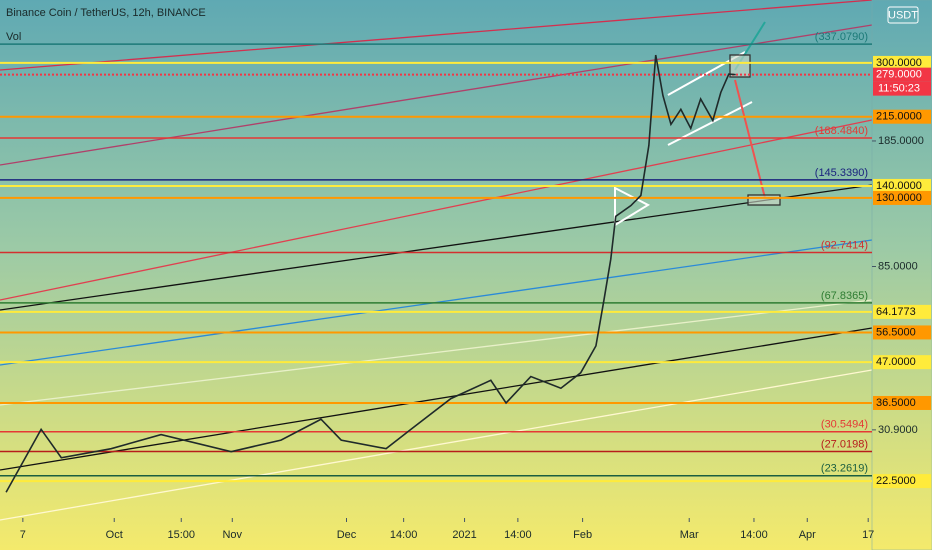  Describe the element at coordinates (899, 186) in the screenshot. I see `price-tag-label: 140.0000` at that location.